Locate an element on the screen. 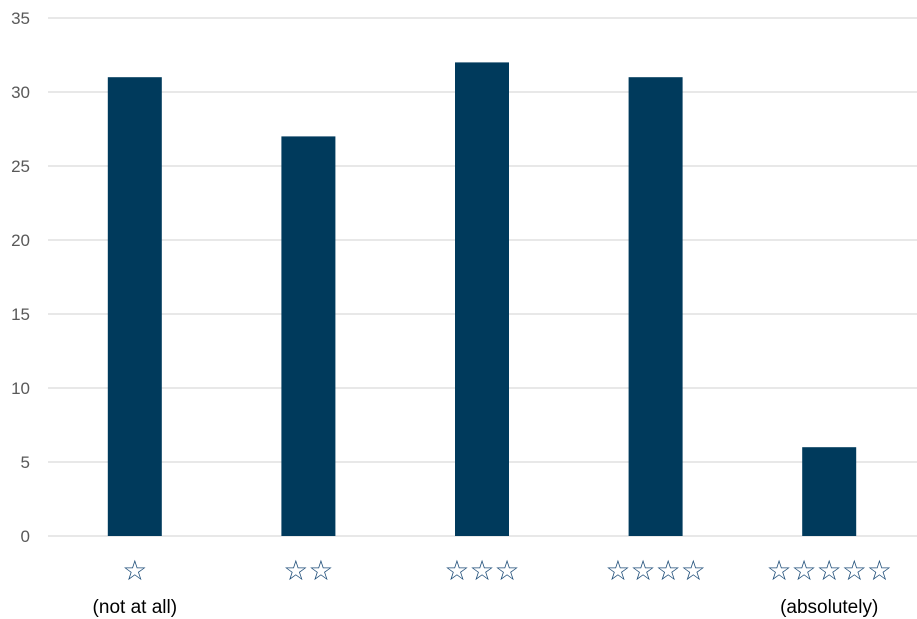 The width and height of the screenshot is (917, 619). x-category-label: ☆☆ is located at coordinates (308, 570).